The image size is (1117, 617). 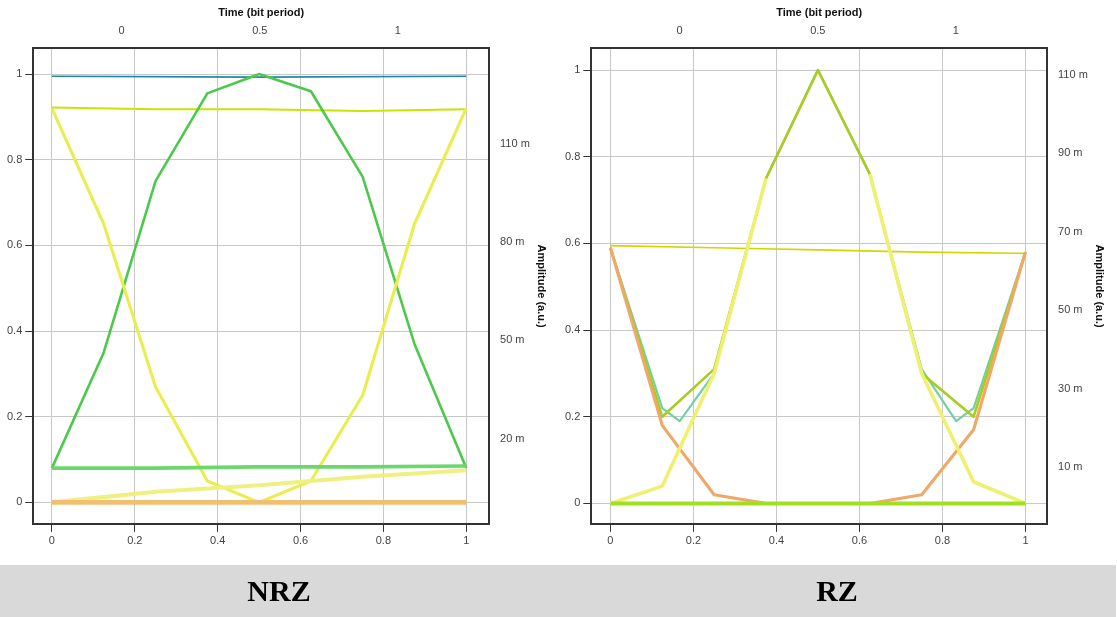 I want to click on y2-tick-label: 10 m, so click(x=1070, y=466).